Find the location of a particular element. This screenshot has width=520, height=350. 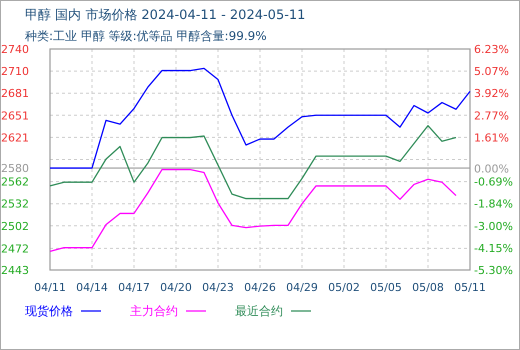

y-tick-label: 2621 is located at coordinates (15, 137).